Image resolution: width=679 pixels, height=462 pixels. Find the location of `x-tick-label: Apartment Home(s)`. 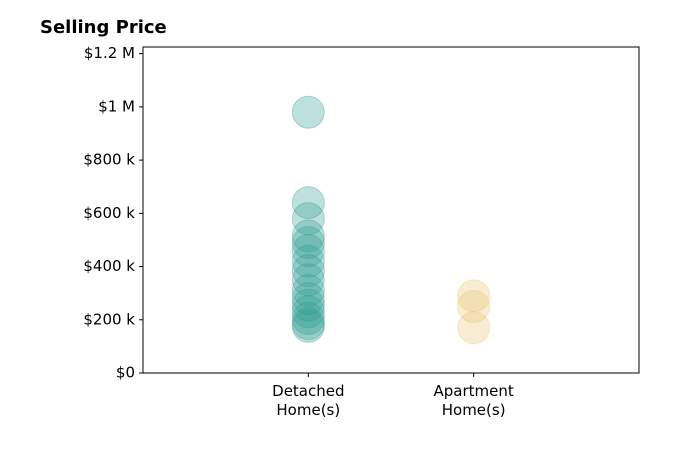

x-tick-label: Apartment Home(s) is located at coordinates (473, 400).